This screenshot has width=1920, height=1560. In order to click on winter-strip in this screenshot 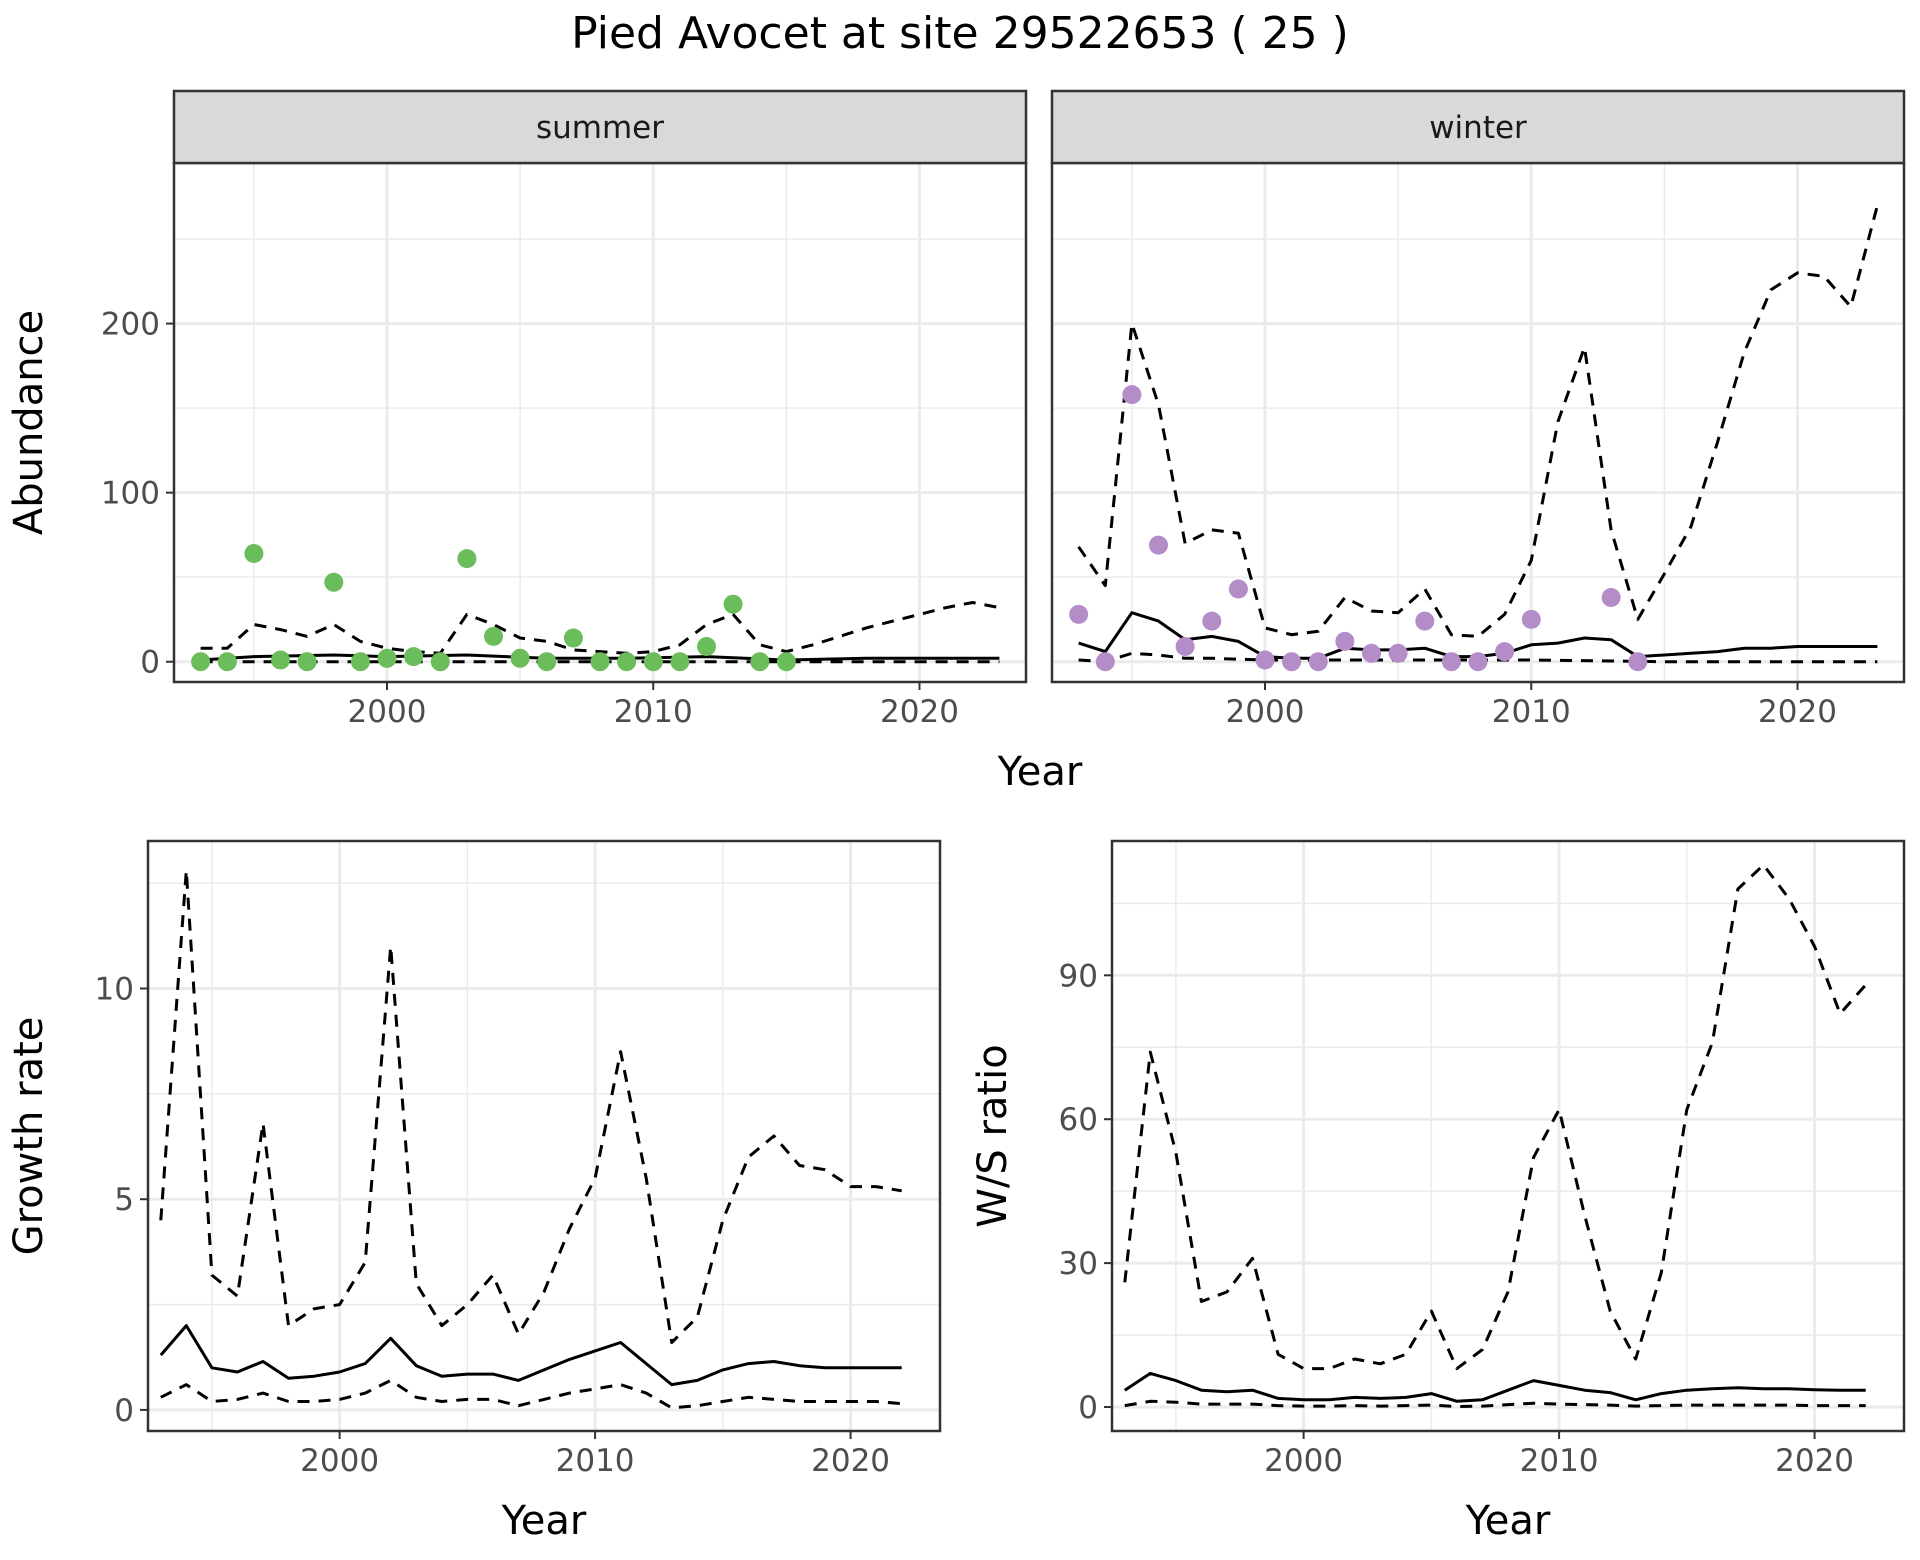, I will do `click(1478, 127)`.